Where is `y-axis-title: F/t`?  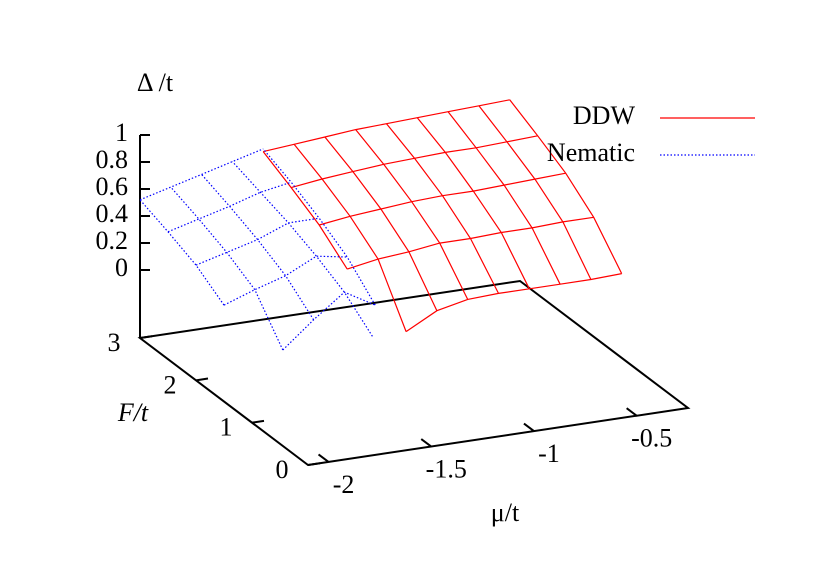 y-axis-title: F/t is located at coordinates (133, 412).